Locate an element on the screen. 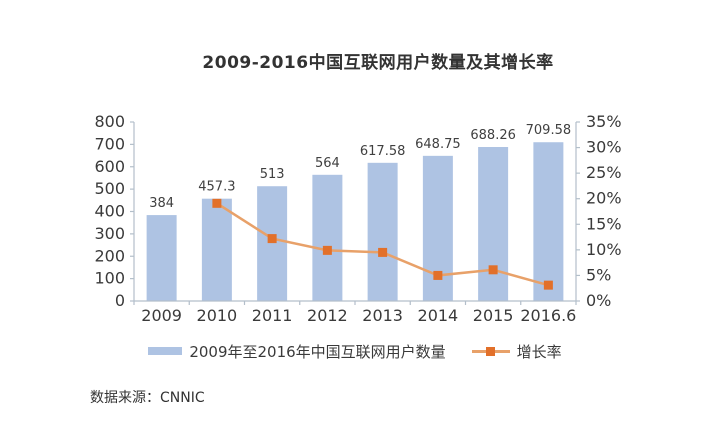 Image resolution: width=711 pixels, height=427 pixels. legend-item-growth: 增长率 is located at coordinates (516, 351).